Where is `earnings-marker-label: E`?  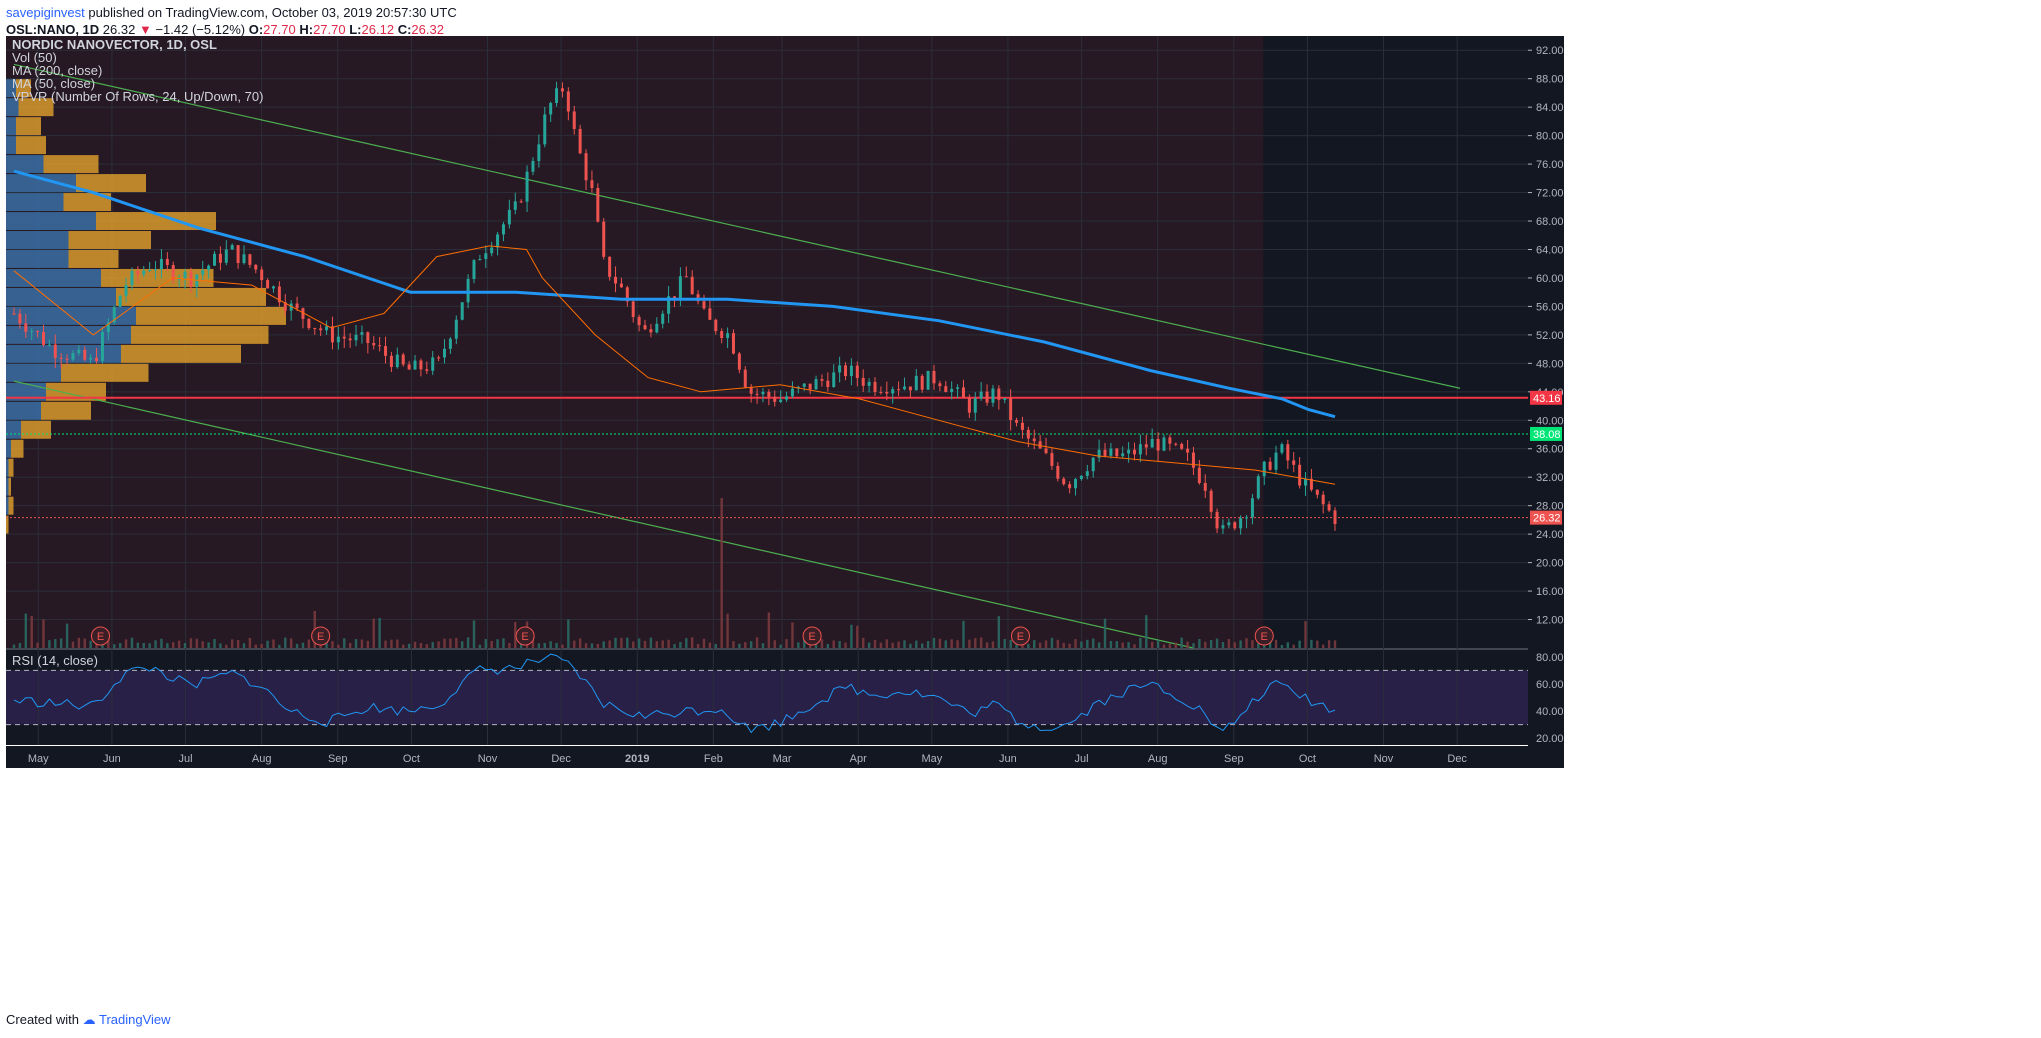 earnings-marker-label: E is located at coordinates (524, 637).